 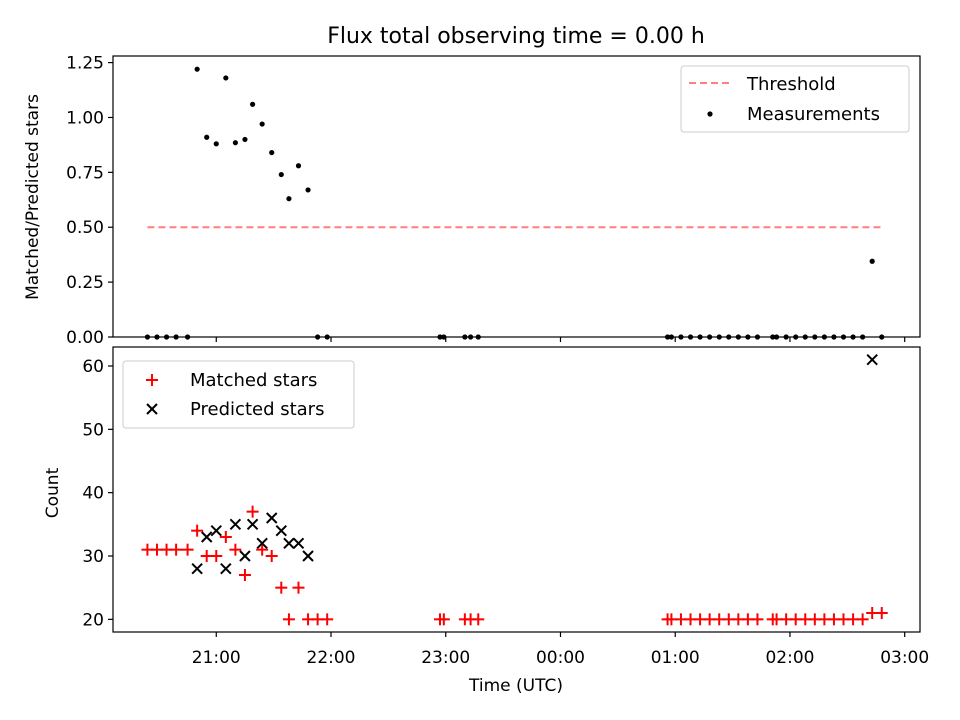 What do you see at coordinates (791, 84) in the screenshot?
I see `threshold-legend-label: Threshold` at bounding box center [791, 84].